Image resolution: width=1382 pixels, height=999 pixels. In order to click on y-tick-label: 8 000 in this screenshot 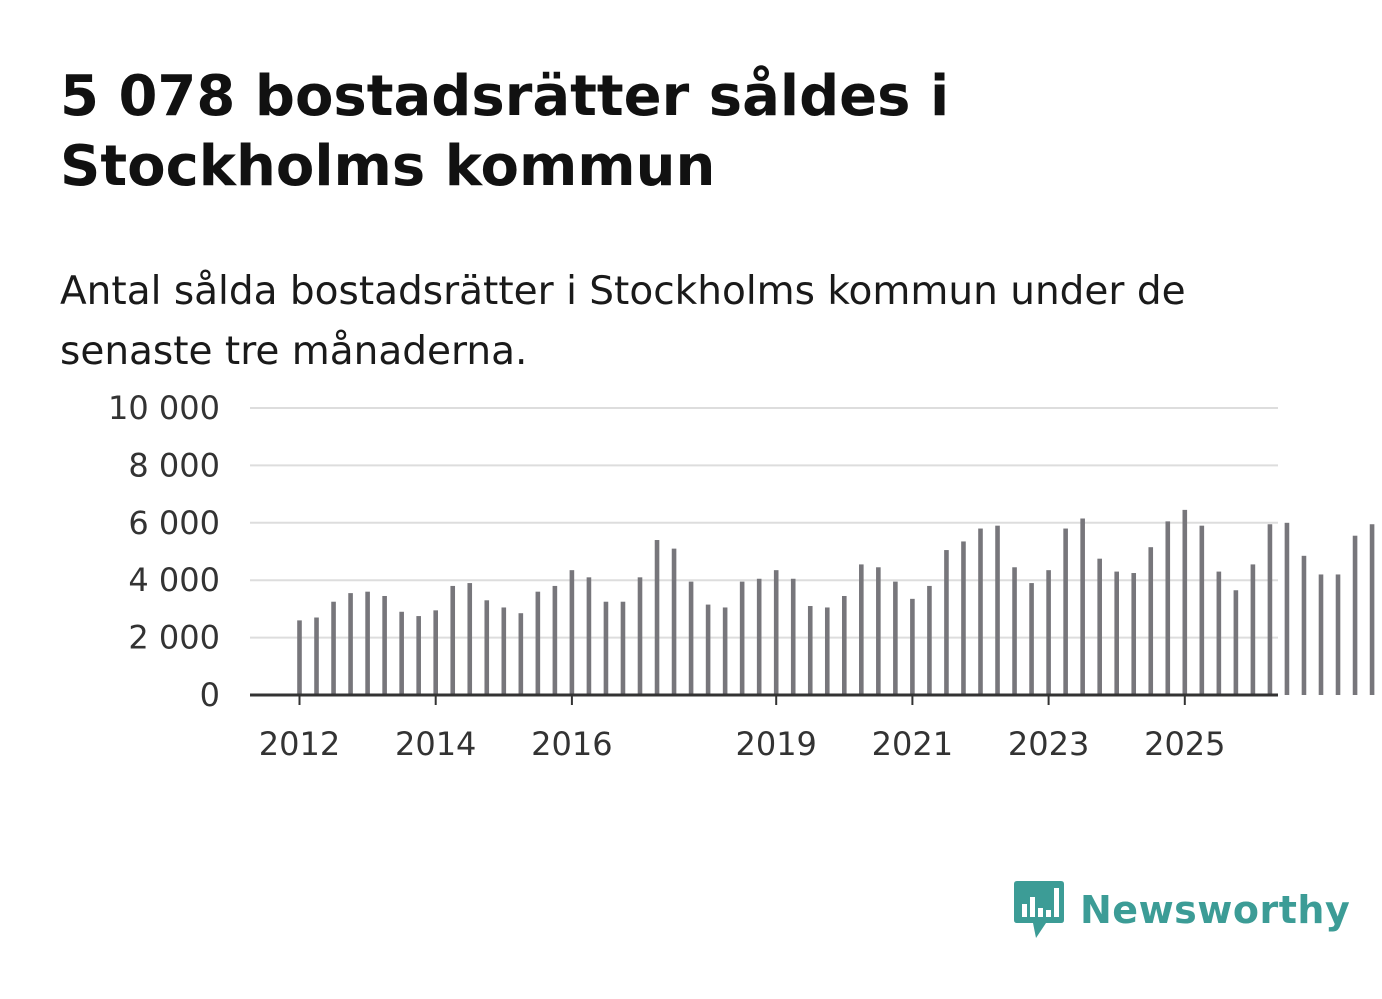, I will do `click(174, 465)`.